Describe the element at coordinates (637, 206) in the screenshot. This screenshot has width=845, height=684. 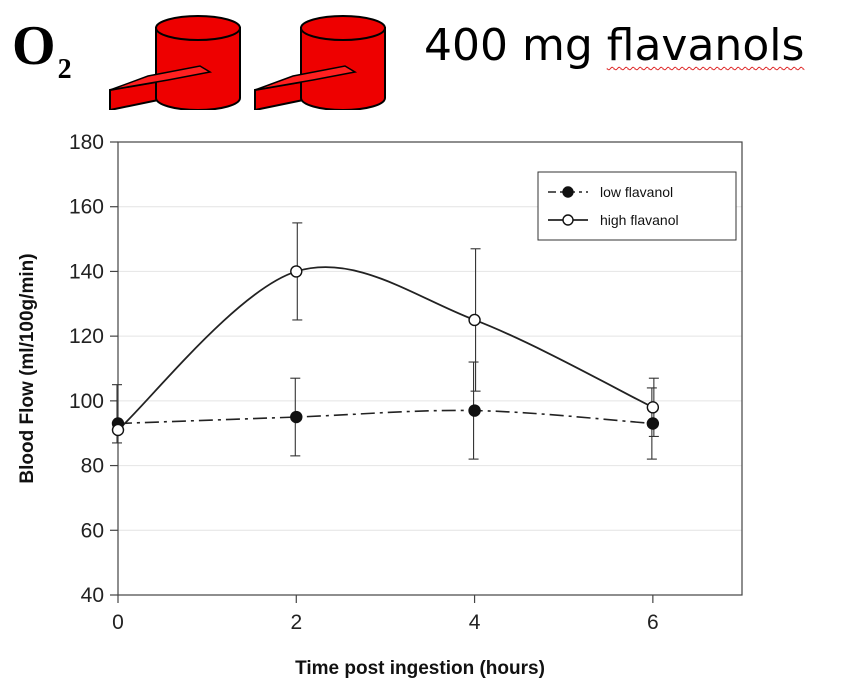
I see `legend-box` at that location.